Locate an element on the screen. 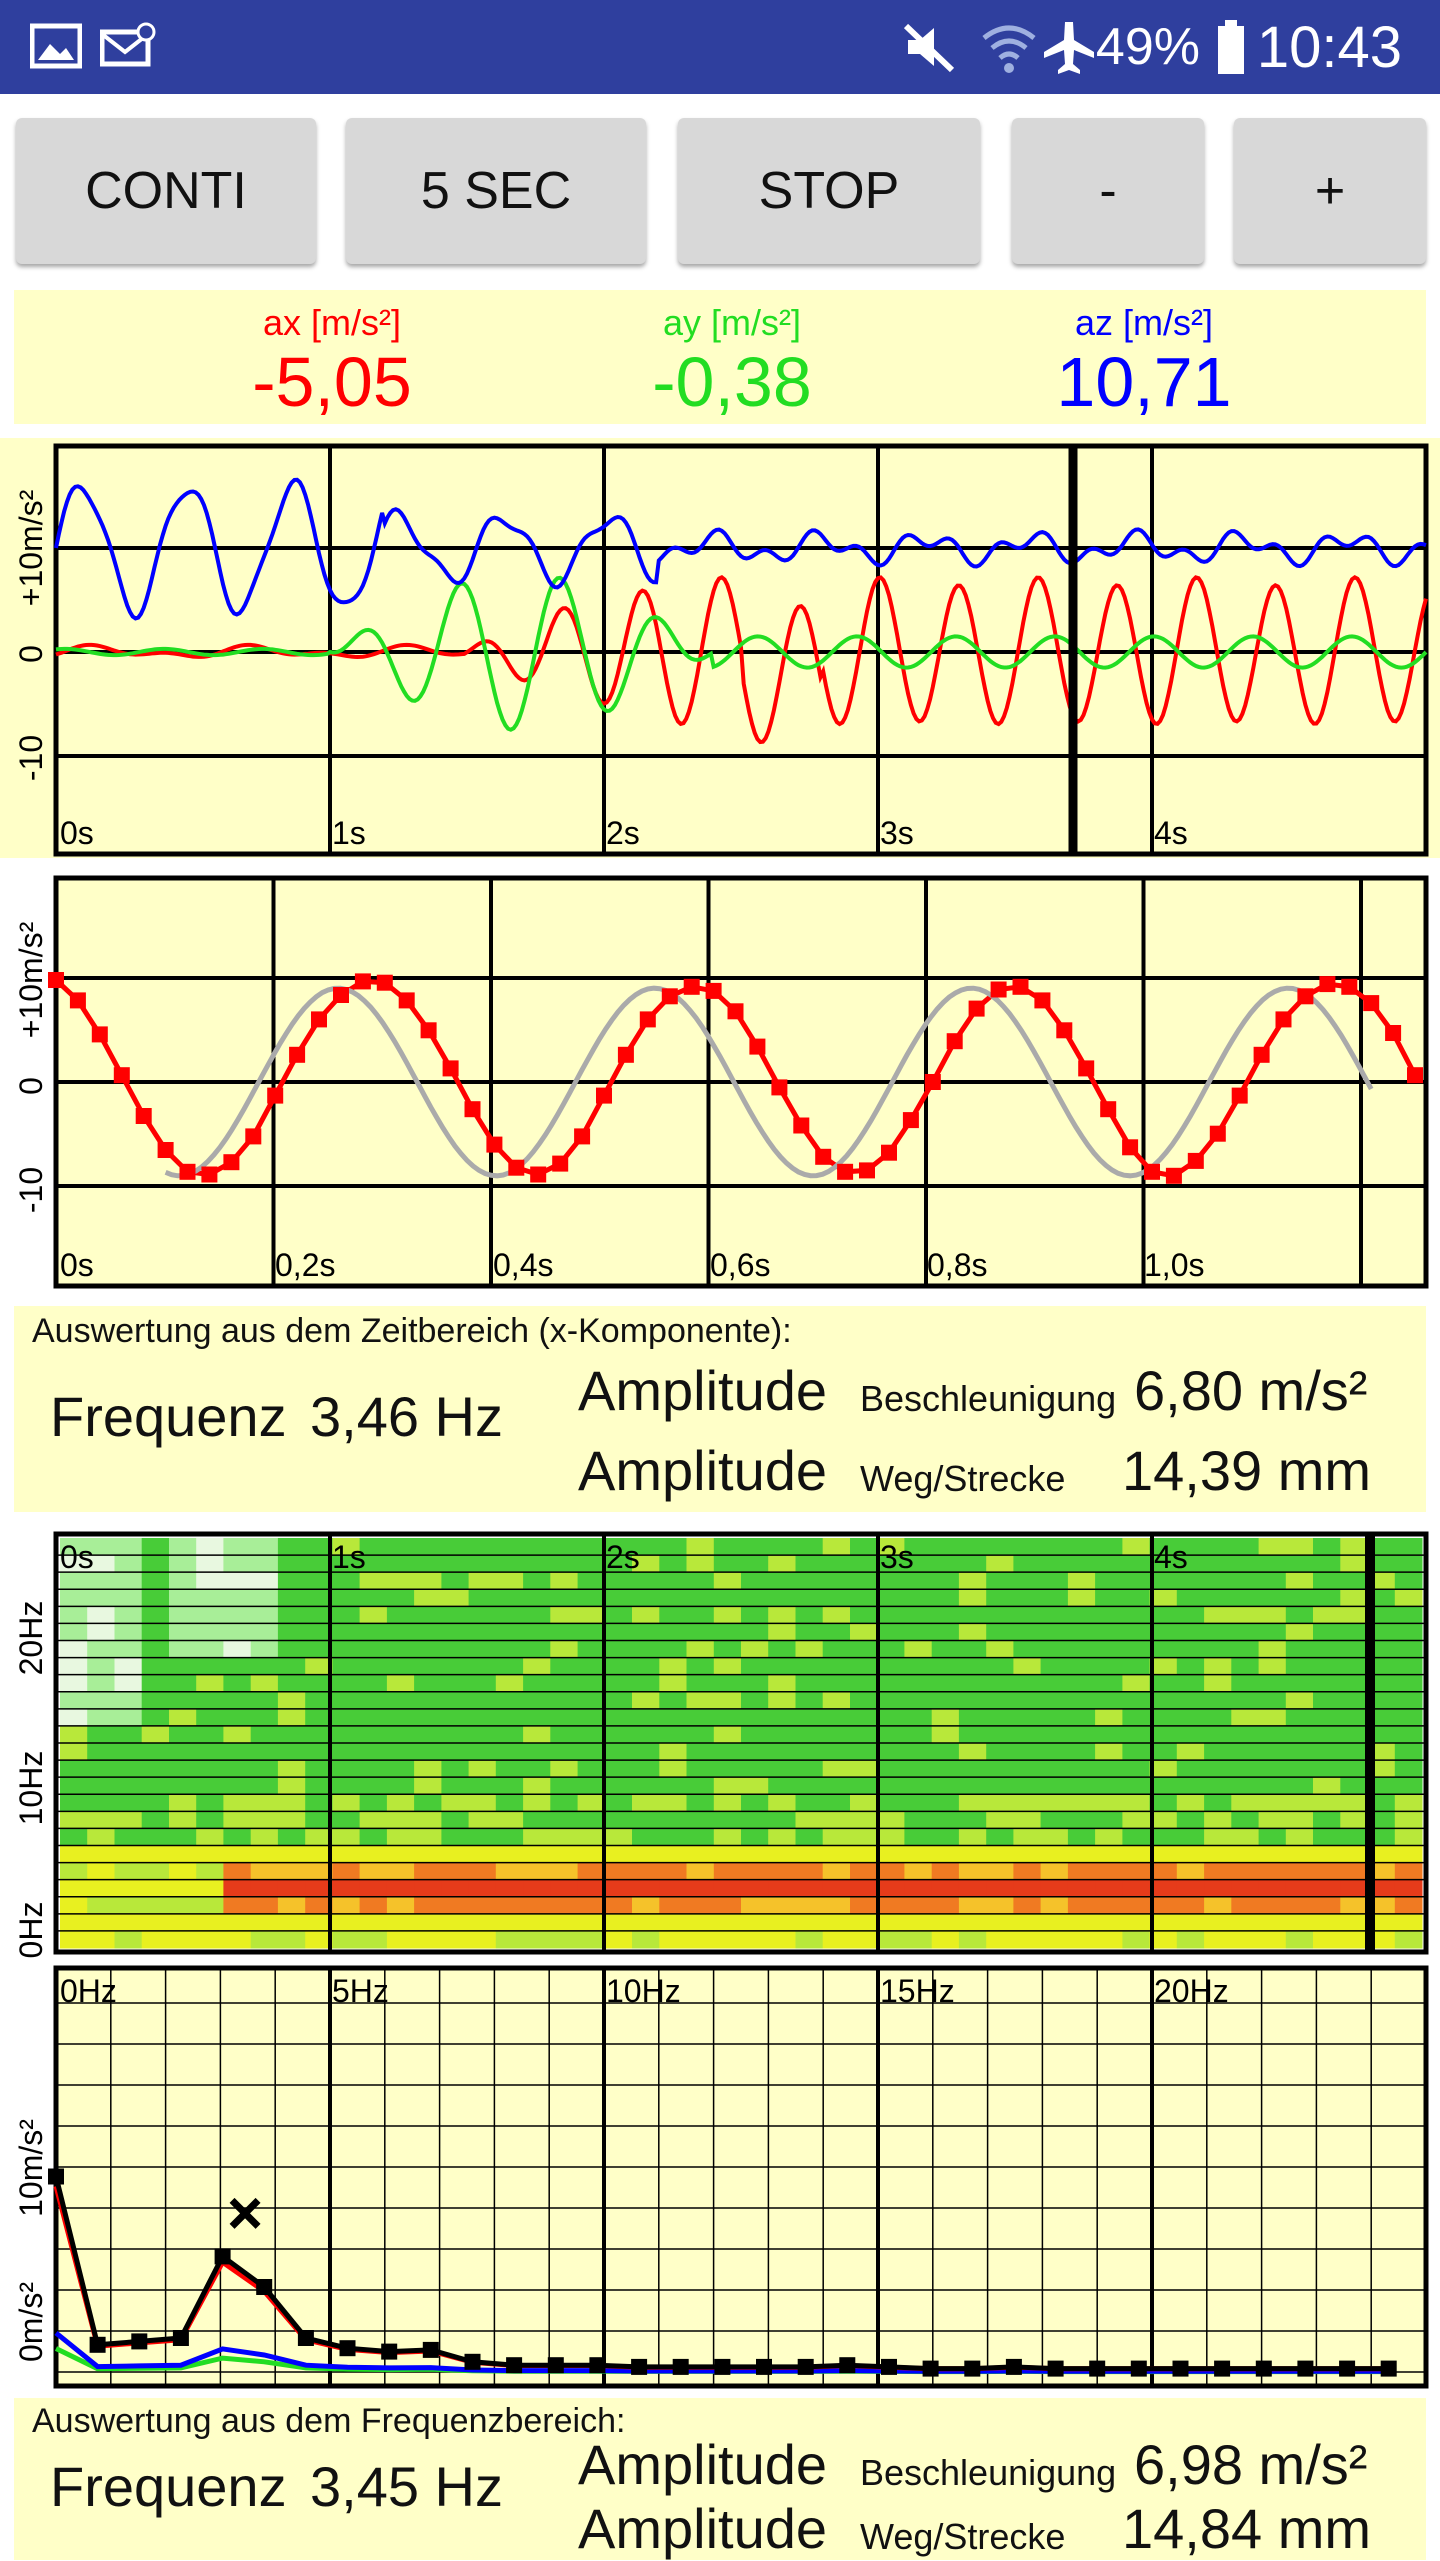 This screenshot has width=1440, height=2561. zoom-out-button: - is located at coordinates (1108, 191).